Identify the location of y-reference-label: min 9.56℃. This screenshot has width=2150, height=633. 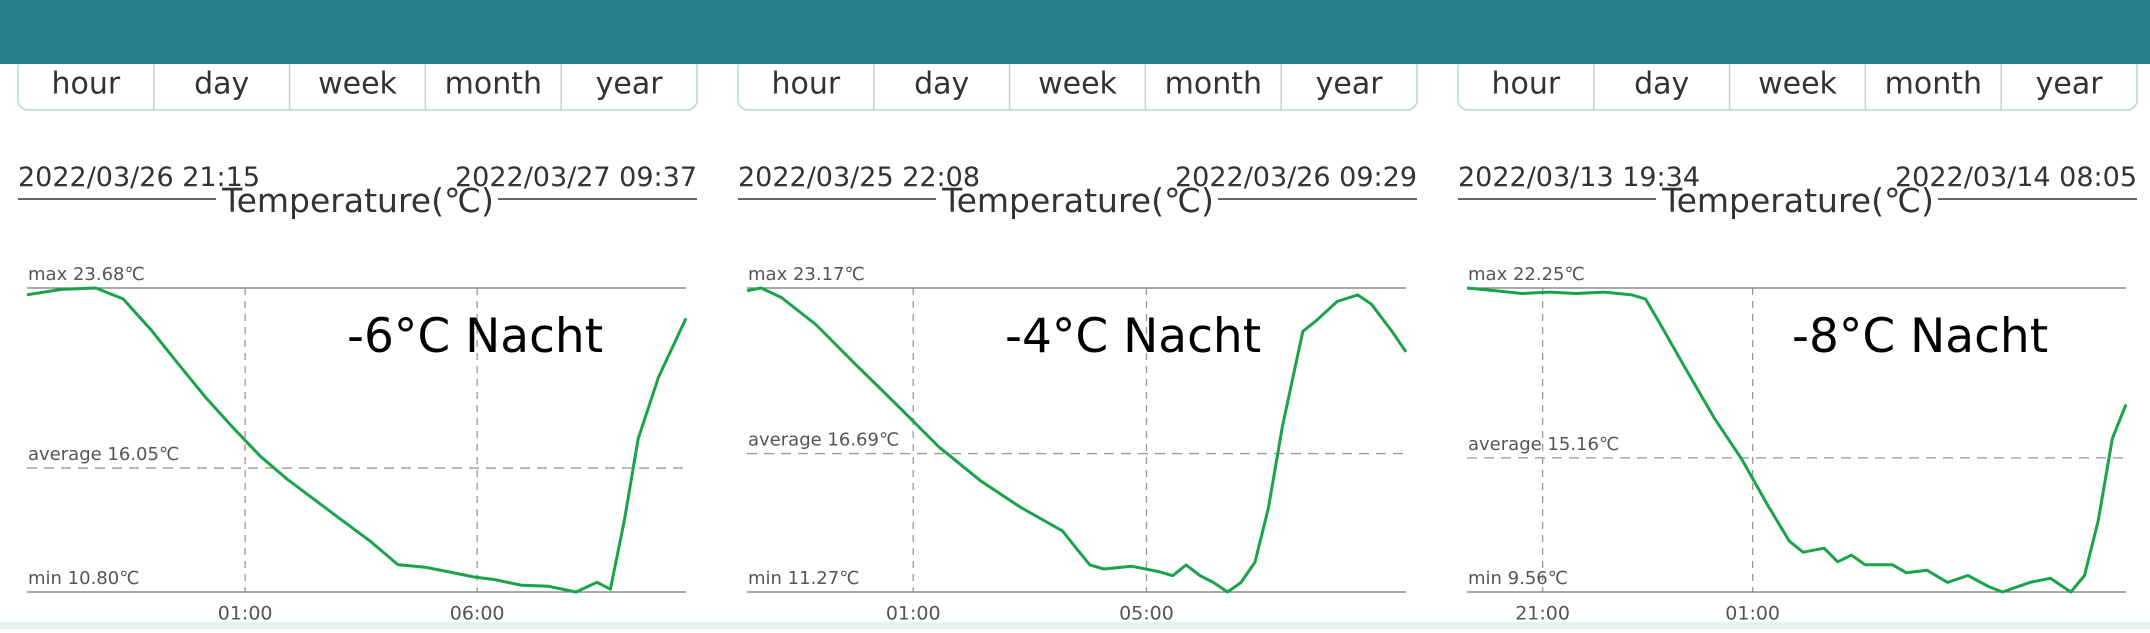
(1518, 578).